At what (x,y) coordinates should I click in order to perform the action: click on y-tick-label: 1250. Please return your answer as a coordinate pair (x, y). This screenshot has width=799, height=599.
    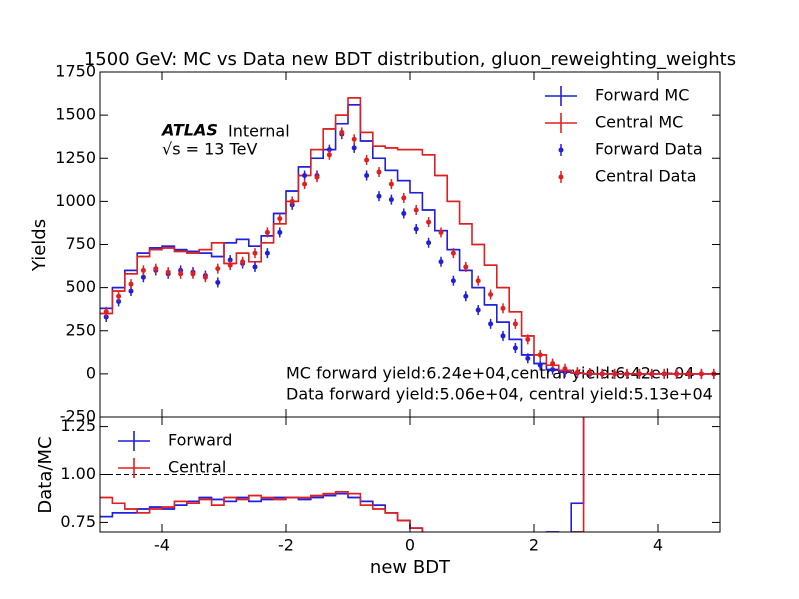
    Looking at the image, I should click on (75, 157).